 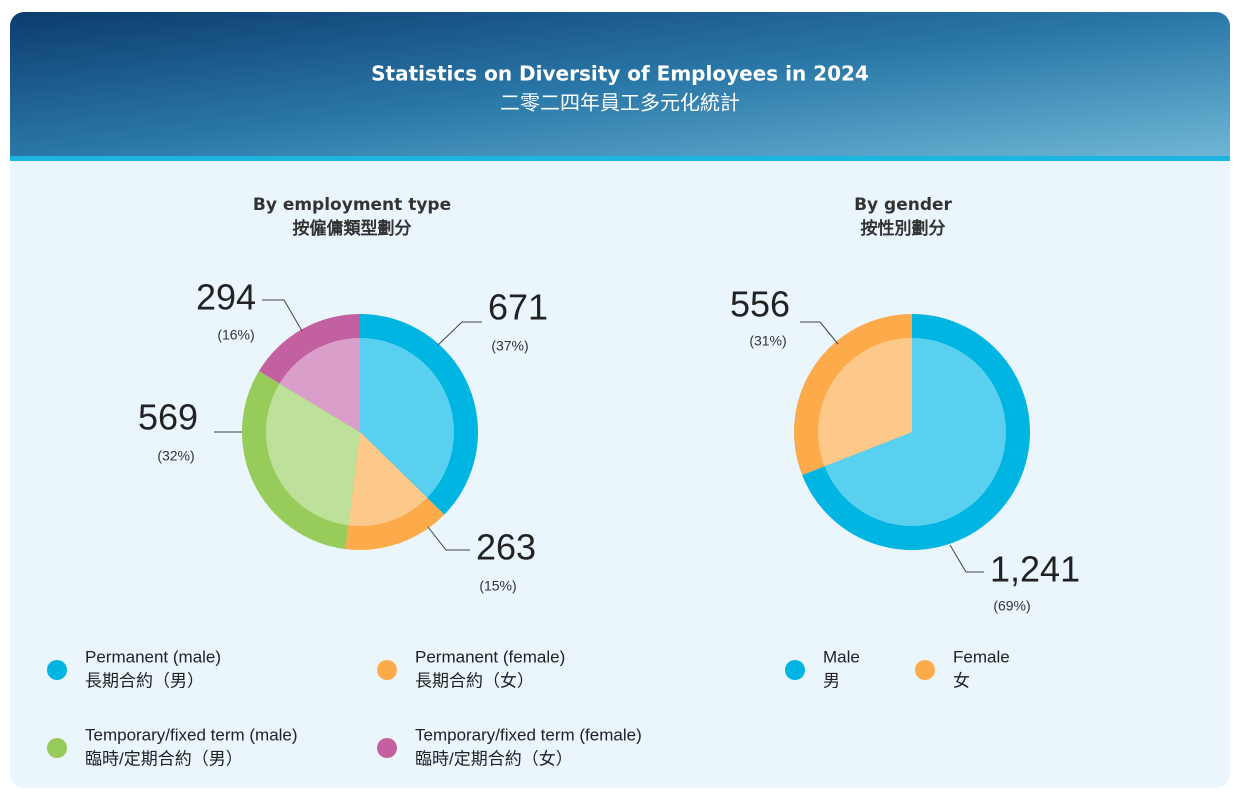 I want to click on percent-label: (15%), so click(x=497, y=586).